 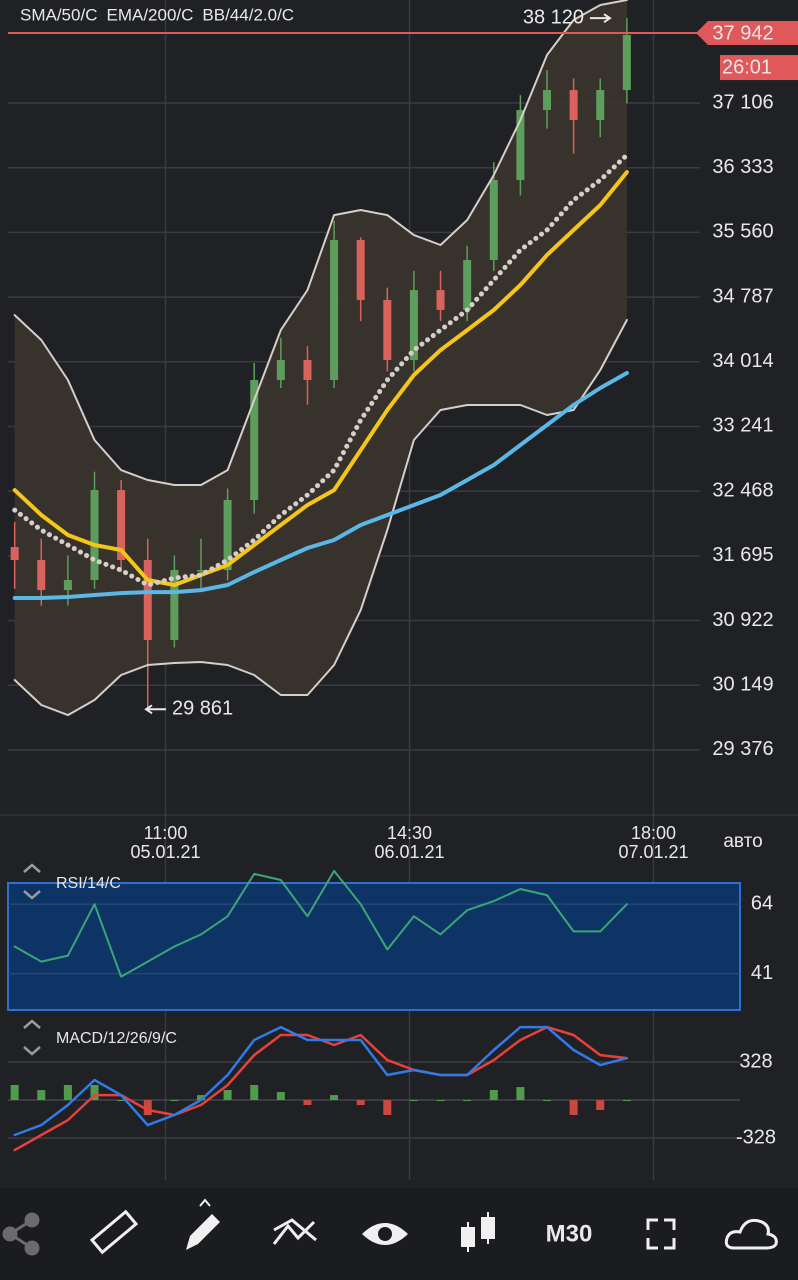 What do you see at coordinates (149, 14) in the screenshot?
I see `legend-entry: EMA/200/C` at bounding box center [149, 14].